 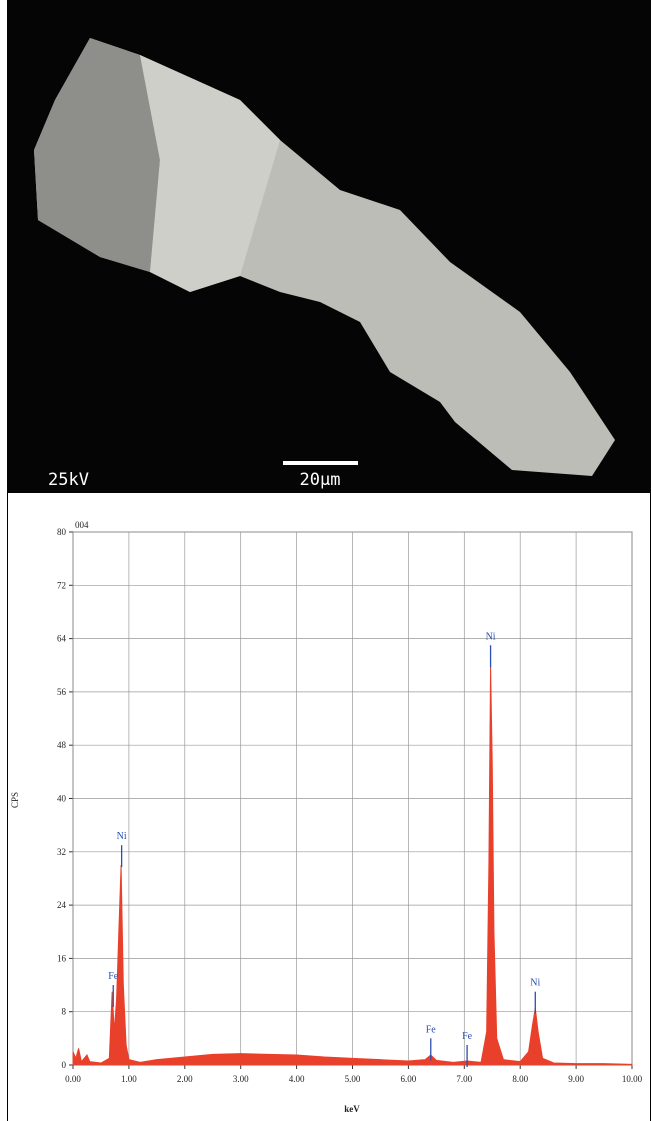 What do you see at coordinates (320, 480) in the screenshot?
I see `scale-label: 20µm` at bounding box center [320, 480].